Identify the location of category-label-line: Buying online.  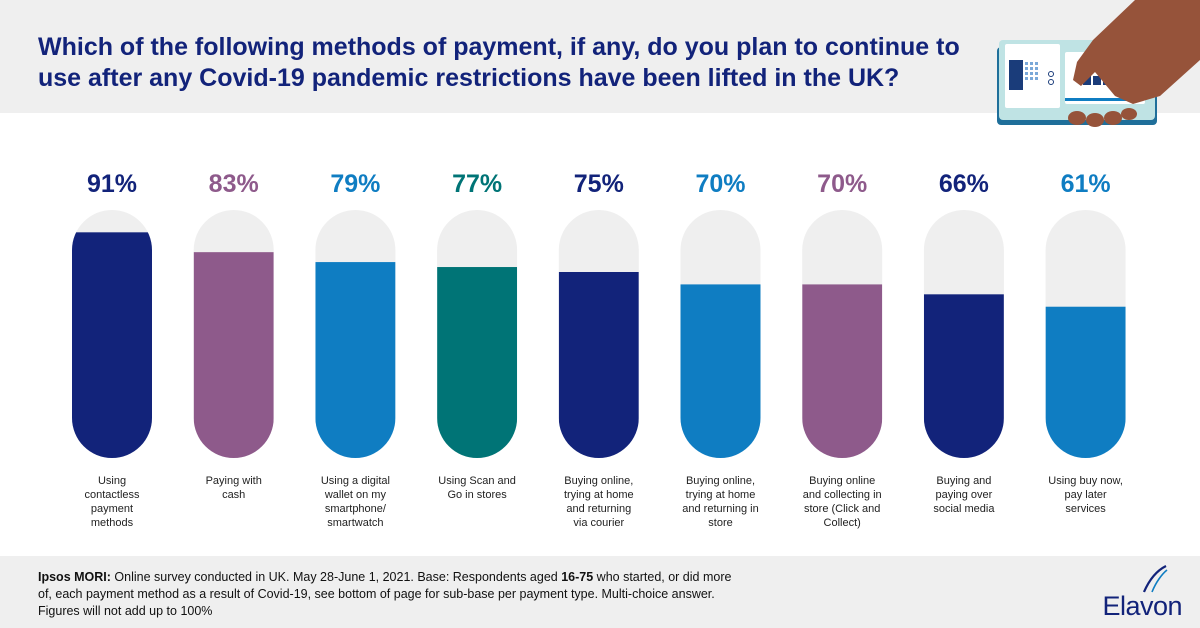
(842, 481).